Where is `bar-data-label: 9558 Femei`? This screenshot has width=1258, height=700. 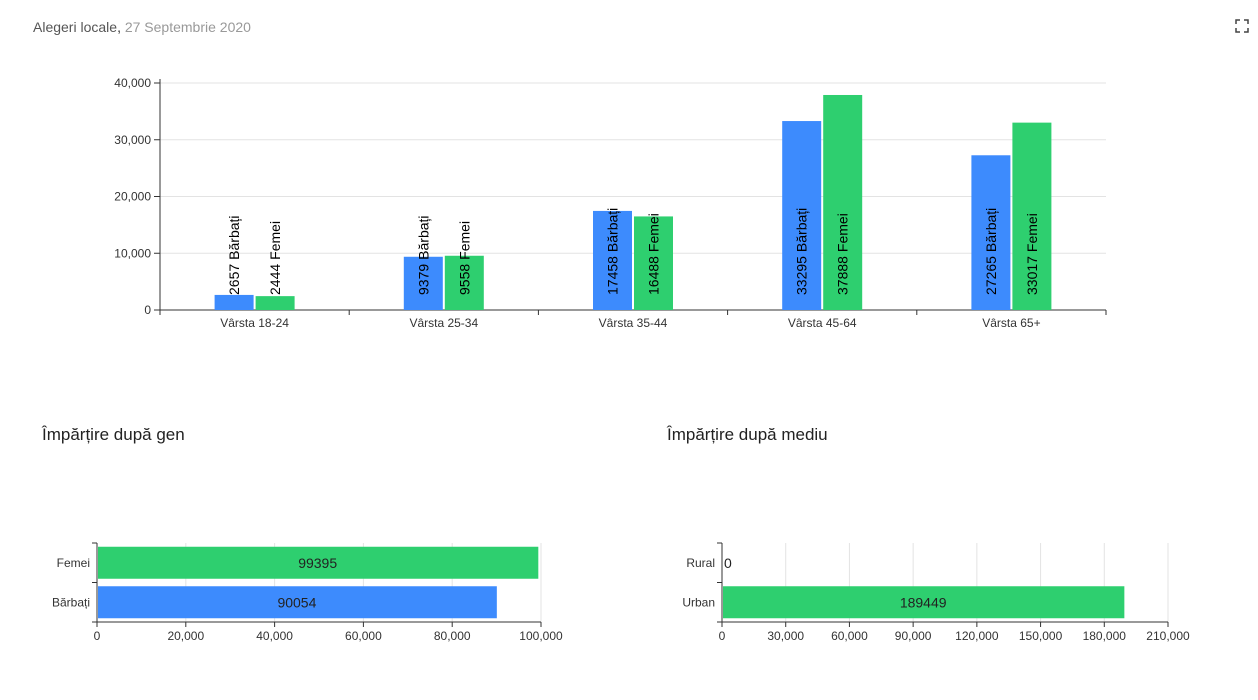
bar-data-label: 9558 Femei is located at coordinates (464, 258).